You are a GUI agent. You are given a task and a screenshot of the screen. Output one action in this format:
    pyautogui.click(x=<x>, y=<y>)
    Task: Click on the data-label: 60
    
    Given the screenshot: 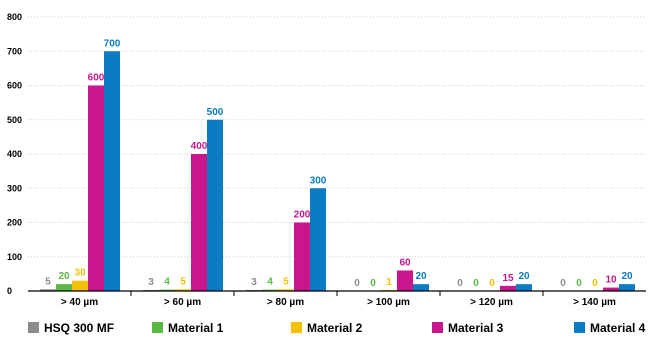 What is the action you would take?
    pyautogui.click(x=405, y=262)
    